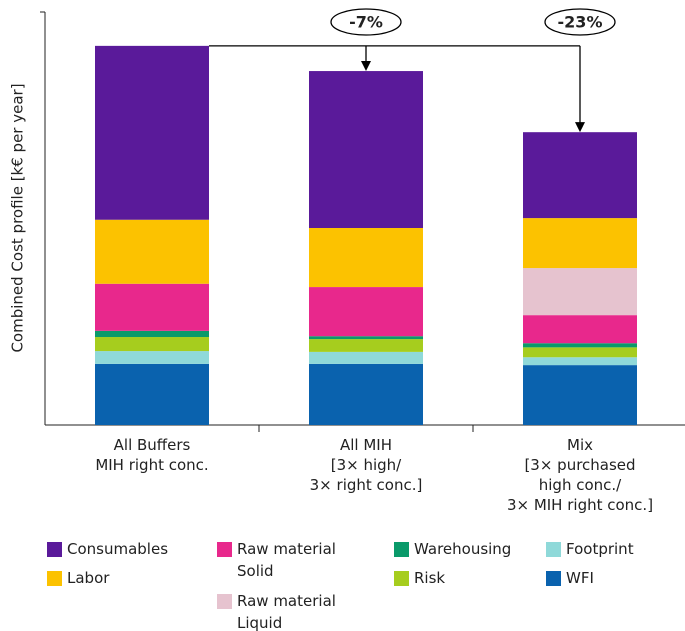  Describe the element at coordinates (18, 217) in the screenshot. I see `y-axis-label: Combined Cost profile [k€ per year]` at that location.